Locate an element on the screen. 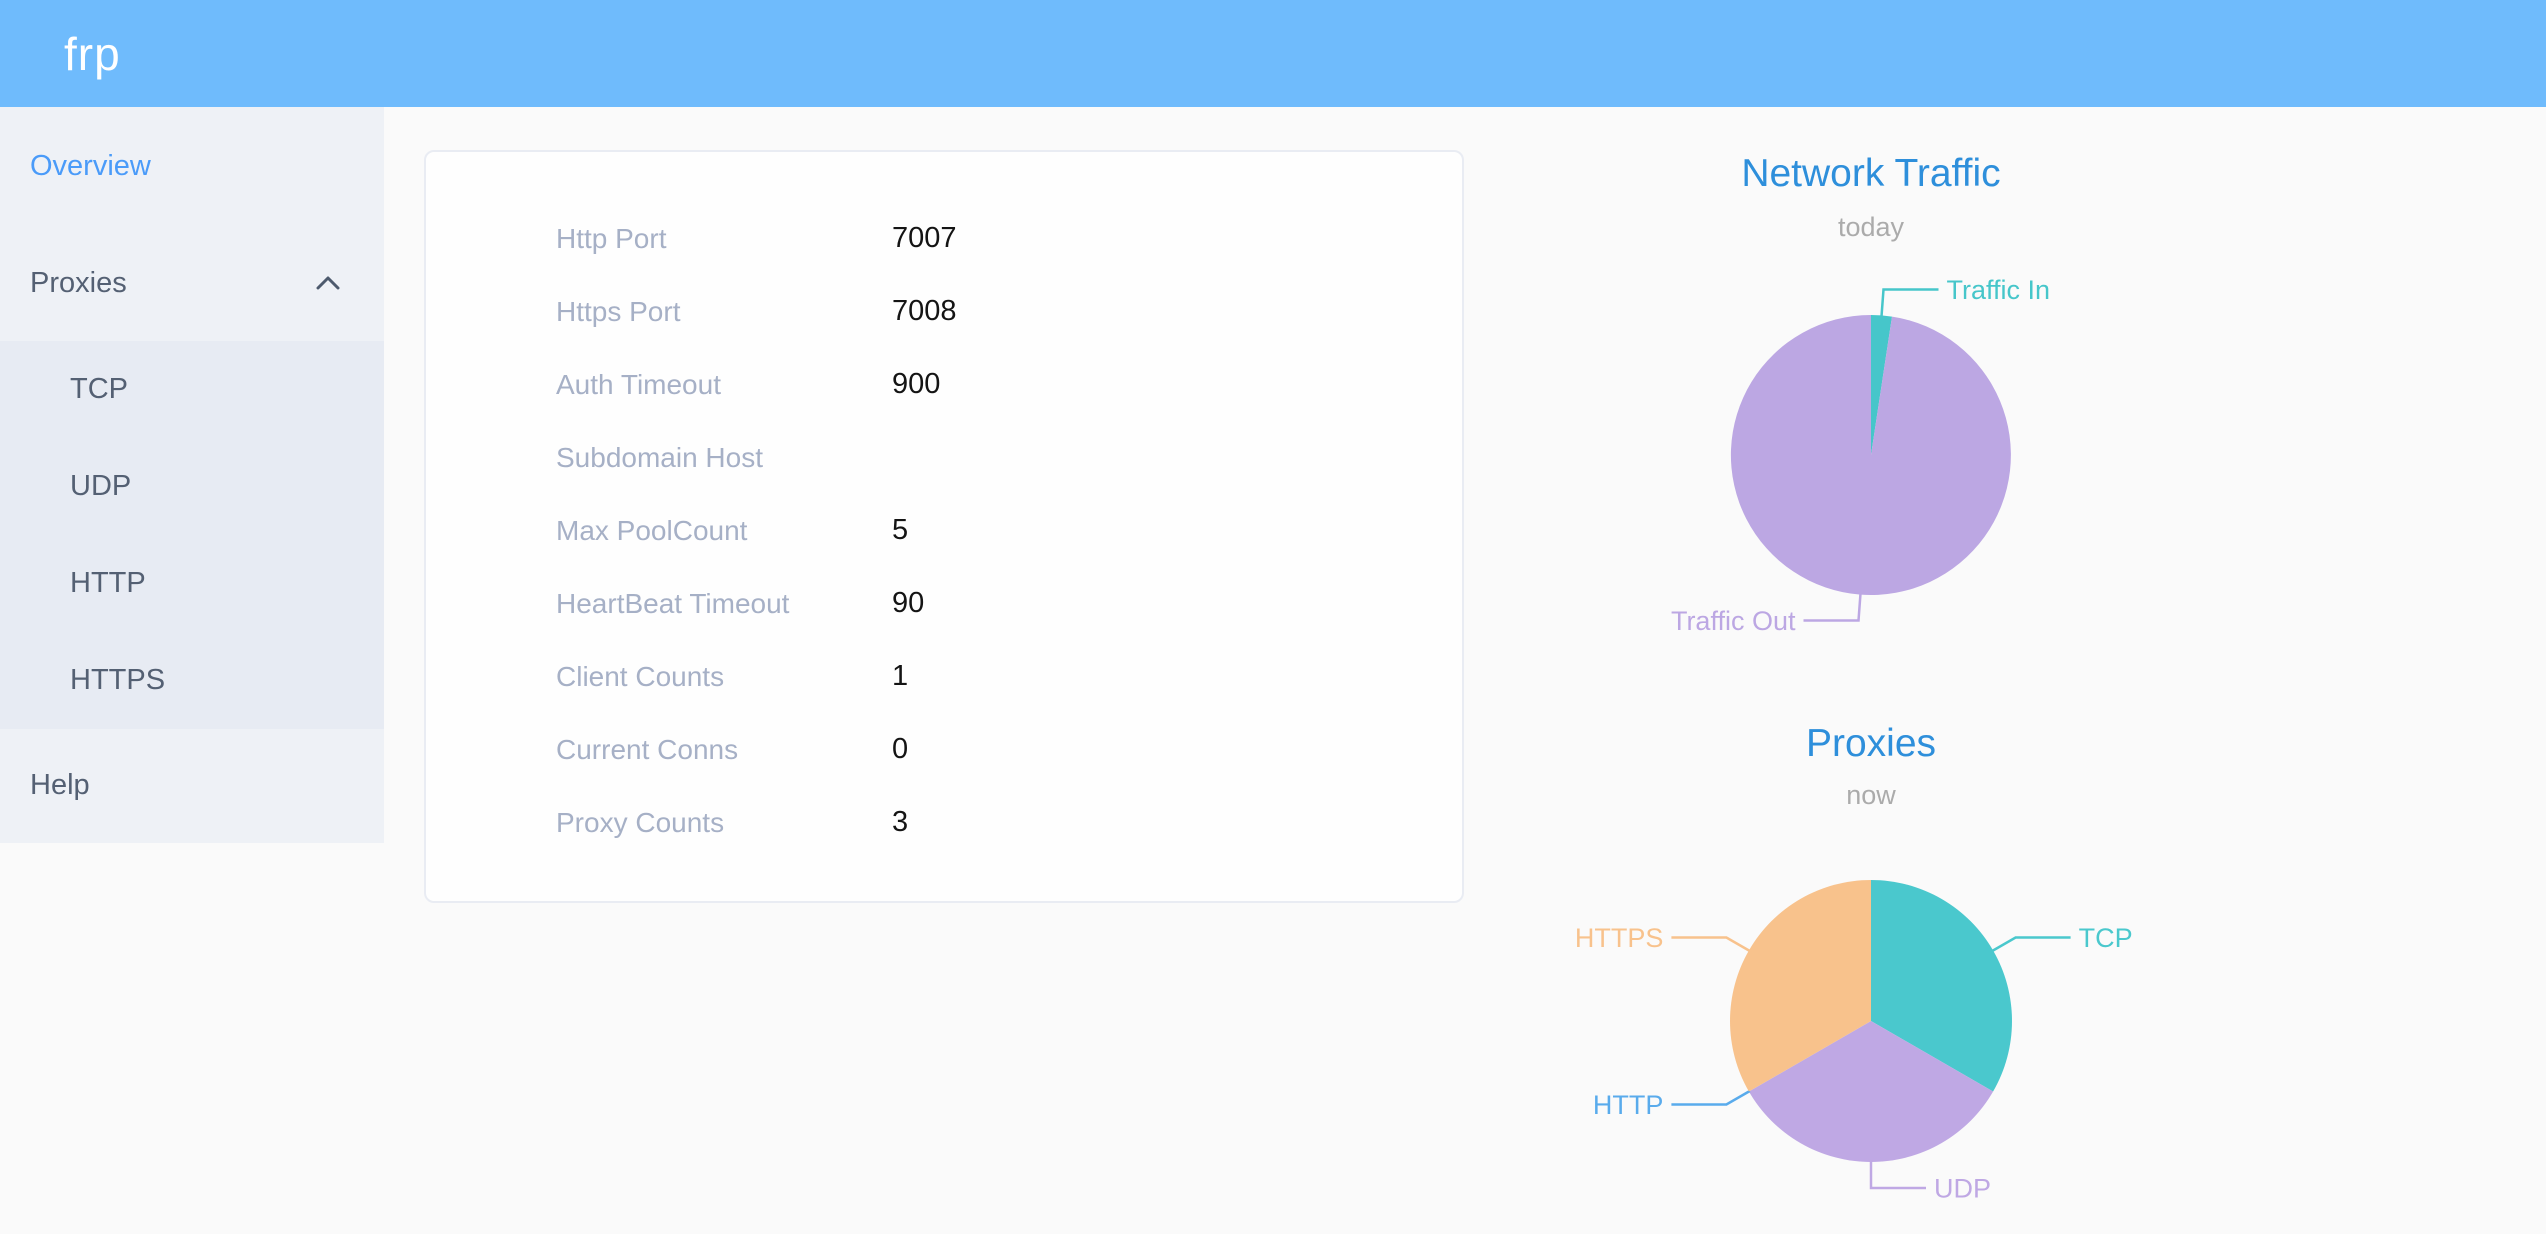  sidebar-item-overview: Overview is located at coordinates (192, 166).